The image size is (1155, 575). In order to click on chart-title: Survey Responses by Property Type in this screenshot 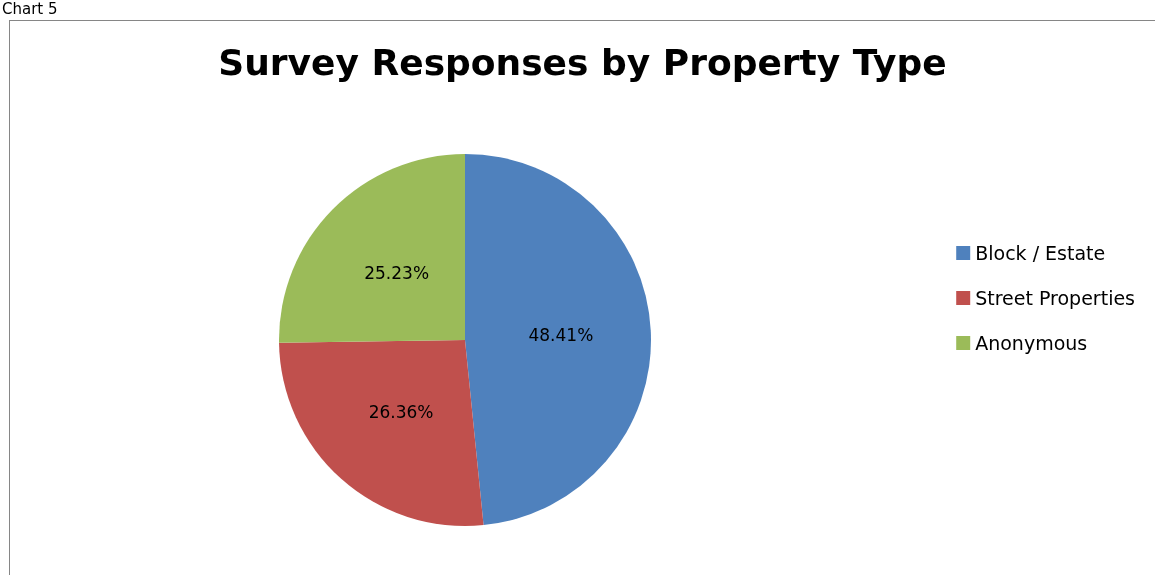, I will do `click(582, 62)`.